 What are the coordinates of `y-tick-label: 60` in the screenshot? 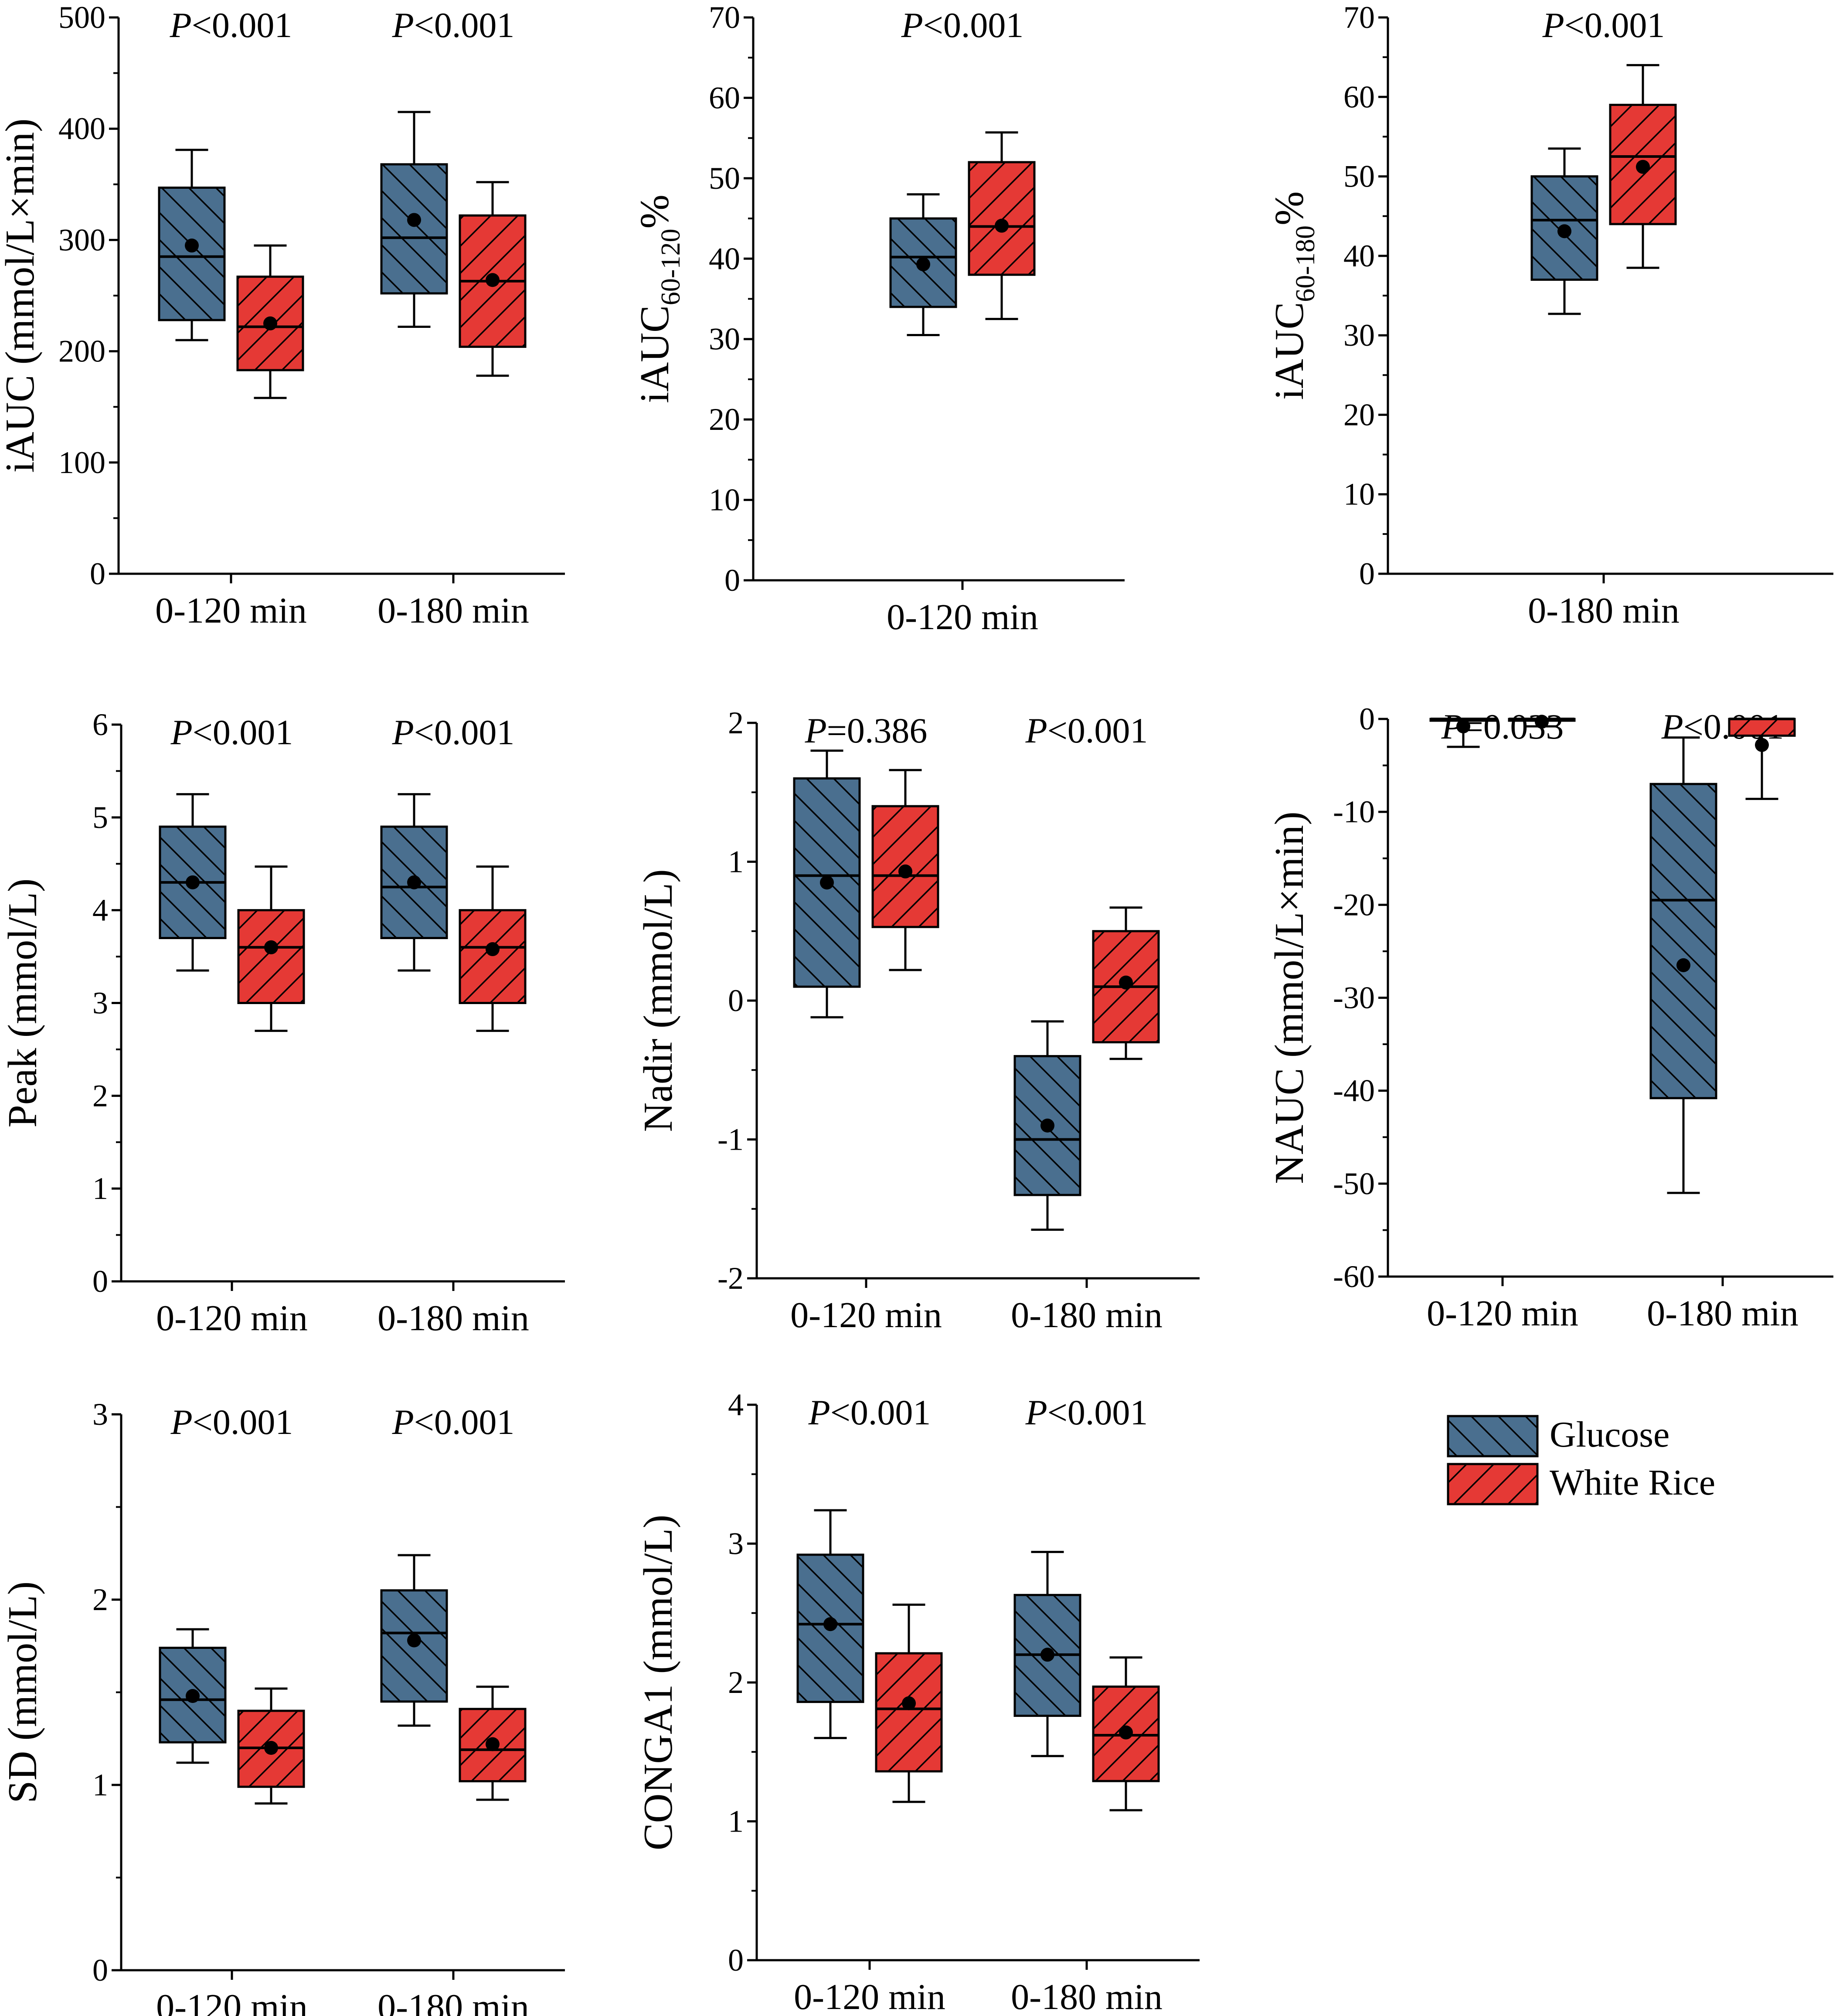 It's located at (724, 97).